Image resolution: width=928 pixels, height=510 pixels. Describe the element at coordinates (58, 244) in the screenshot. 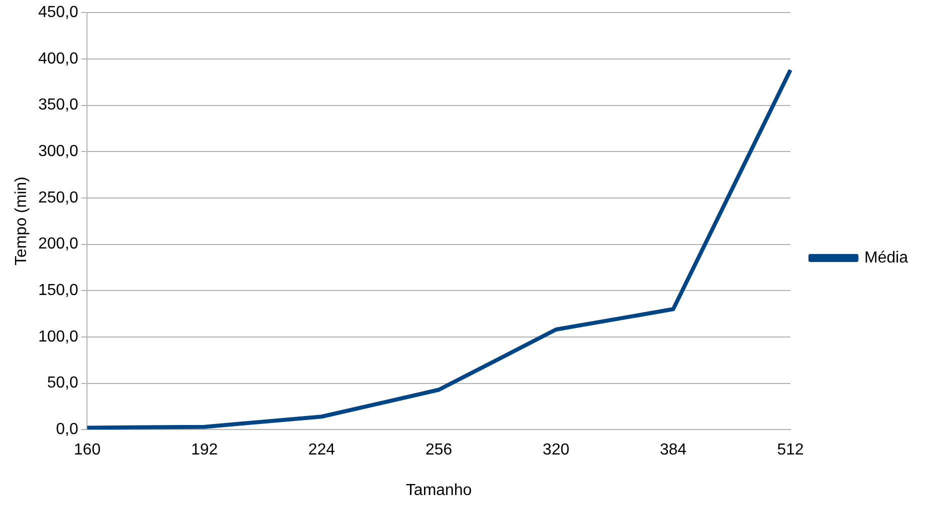

I see `y-tick-label: 200,0` at that location.